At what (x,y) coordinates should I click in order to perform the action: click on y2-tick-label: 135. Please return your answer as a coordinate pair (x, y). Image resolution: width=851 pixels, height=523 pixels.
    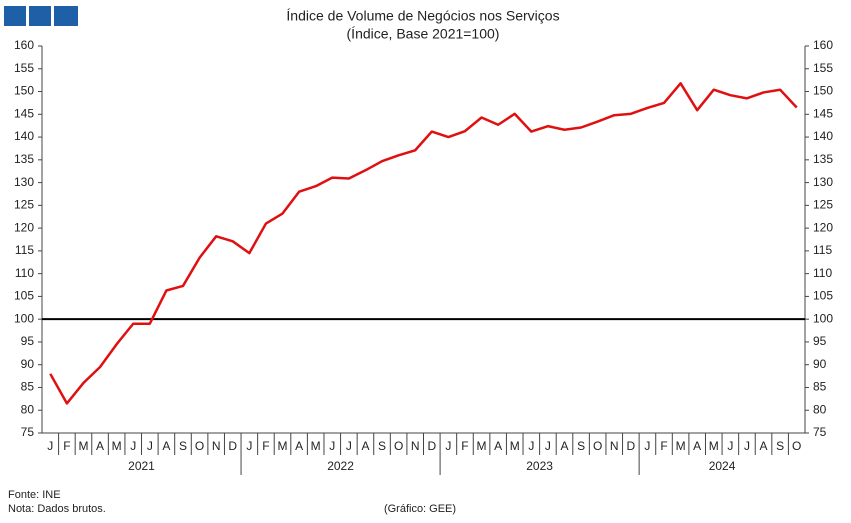
    Looking at the image, I should click on (823, 159).